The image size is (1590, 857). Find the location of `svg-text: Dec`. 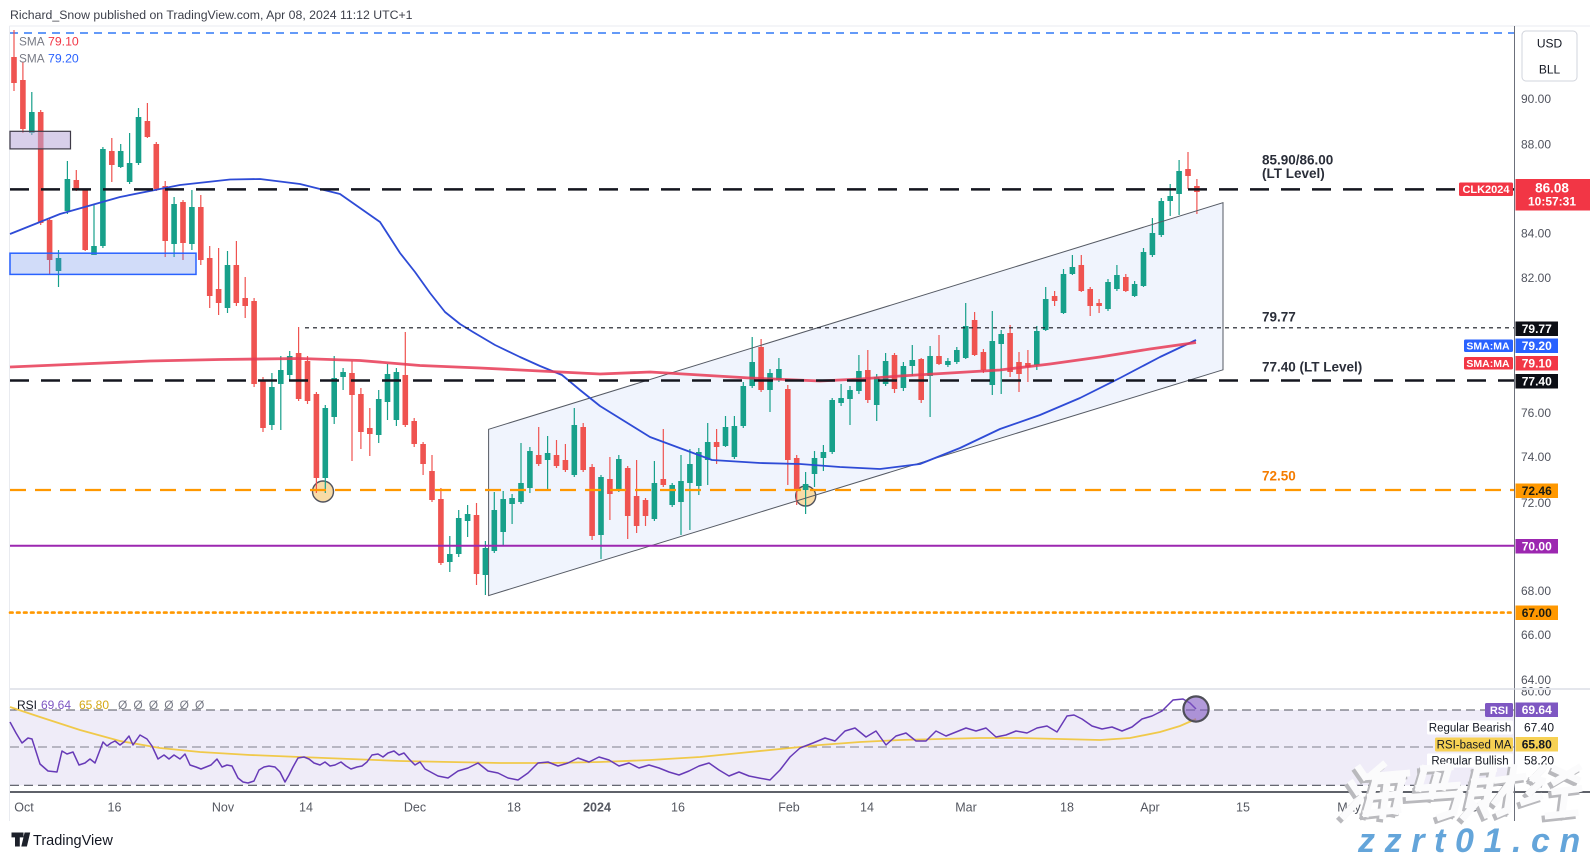

svg-text: Dec is located at coordinates (415, 808).